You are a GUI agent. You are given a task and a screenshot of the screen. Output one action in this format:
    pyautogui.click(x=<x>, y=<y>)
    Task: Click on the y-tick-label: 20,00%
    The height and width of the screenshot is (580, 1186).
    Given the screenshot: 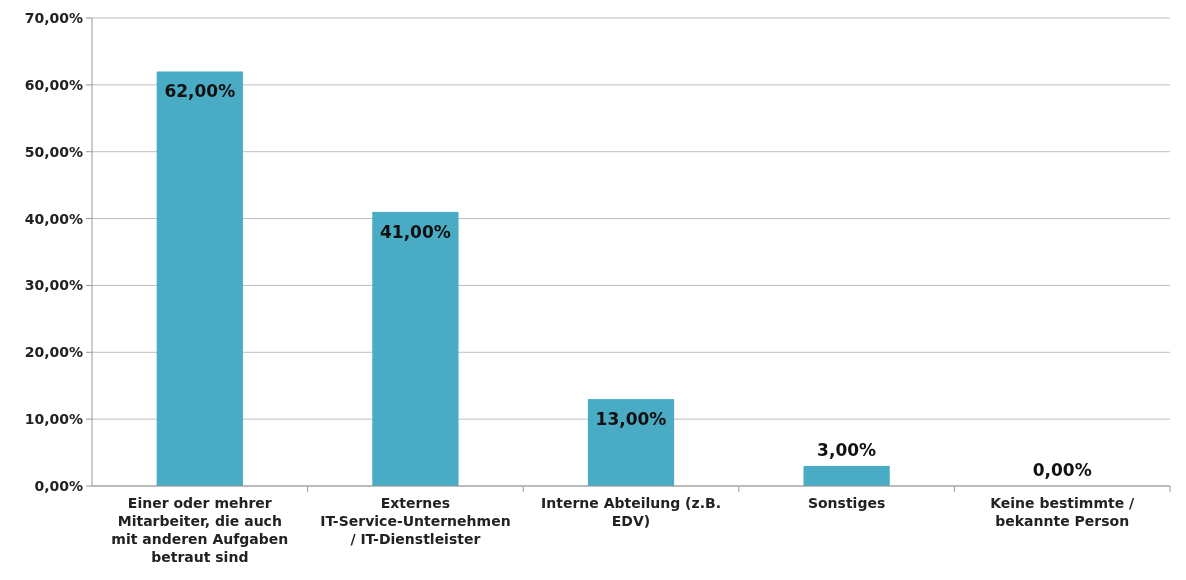 What is the action you would take?
    pyautogui.click(x=53, y=352)
    